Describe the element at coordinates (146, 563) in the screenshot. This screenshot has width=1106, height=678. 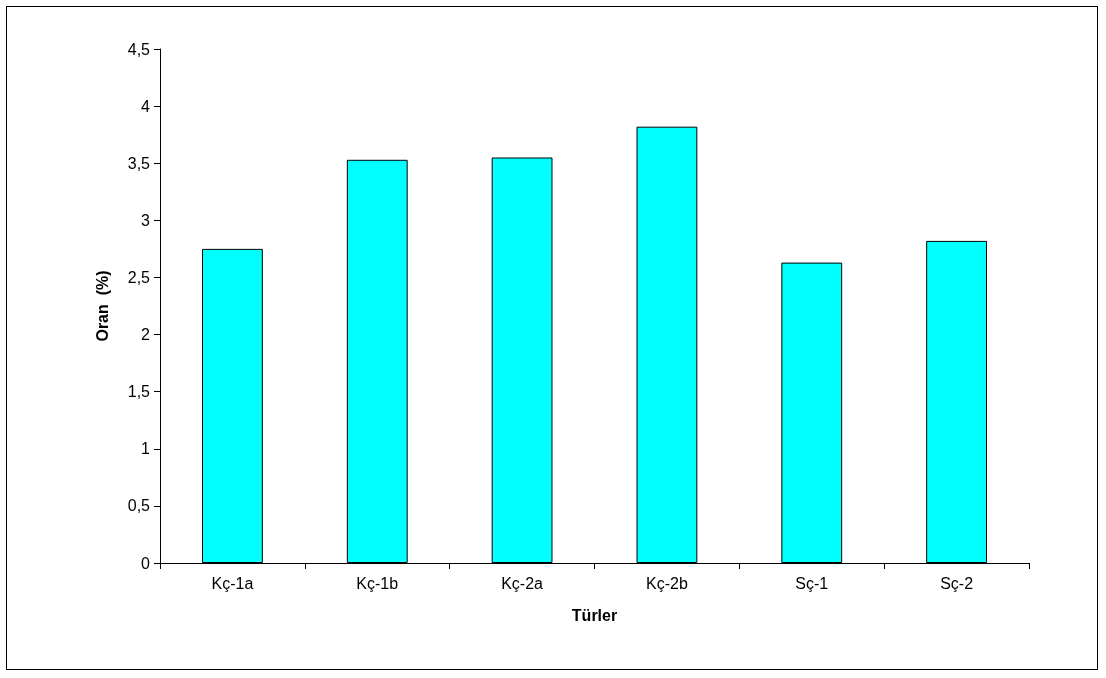
I see `y-tick-label: 0` at that location.